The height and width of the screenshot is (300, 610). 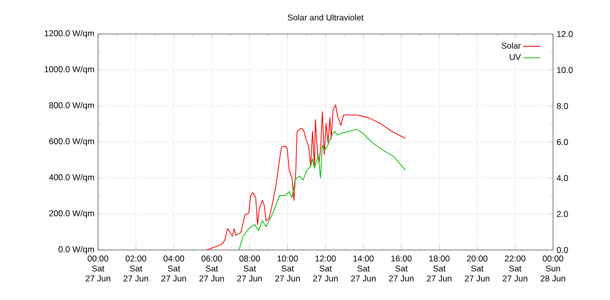 I want to click on x-tick-label: 00:00 Sat 27 Jun, so click(x=98, y=269).